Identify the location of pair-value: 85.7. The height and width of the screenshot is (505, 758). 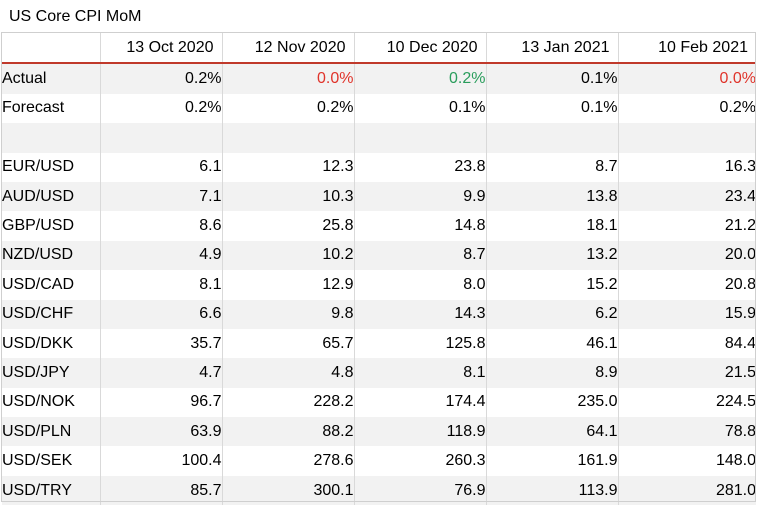
(160, 490).